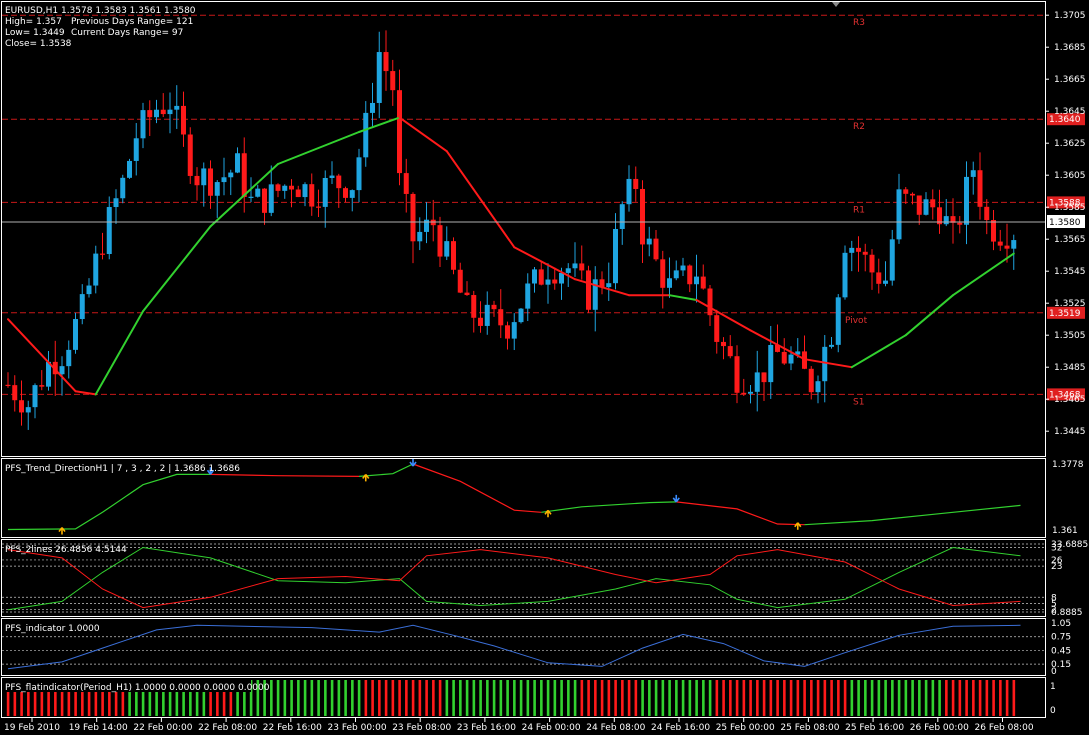  I want to click on price-tick-label: 1.3465, so click(1070, 400).